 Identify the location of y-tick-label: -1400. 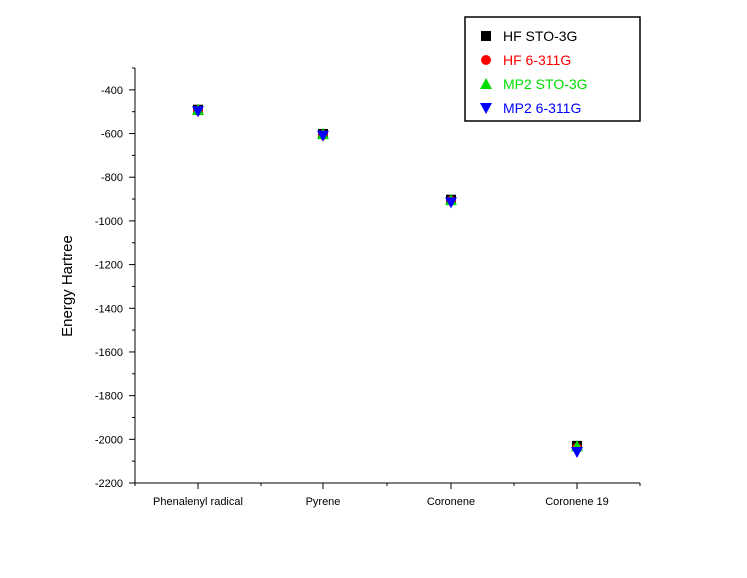
(109, 309).